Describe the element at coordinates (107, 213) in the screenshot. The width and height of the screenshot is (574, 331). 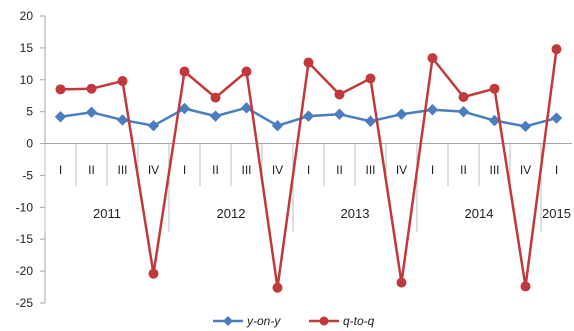
I see `x-tick-label-year: 2011` at that location.